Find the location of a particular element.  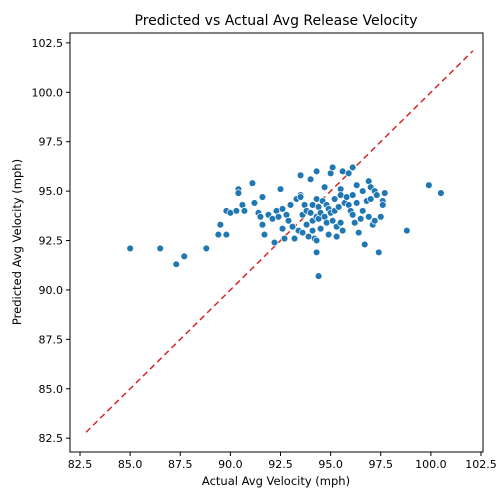

x-axis-ticks: 82.5 85.0 87.5 90.0 92.5 95.0 97.5 100.0 102.5 is located at coordinates (282, 461).